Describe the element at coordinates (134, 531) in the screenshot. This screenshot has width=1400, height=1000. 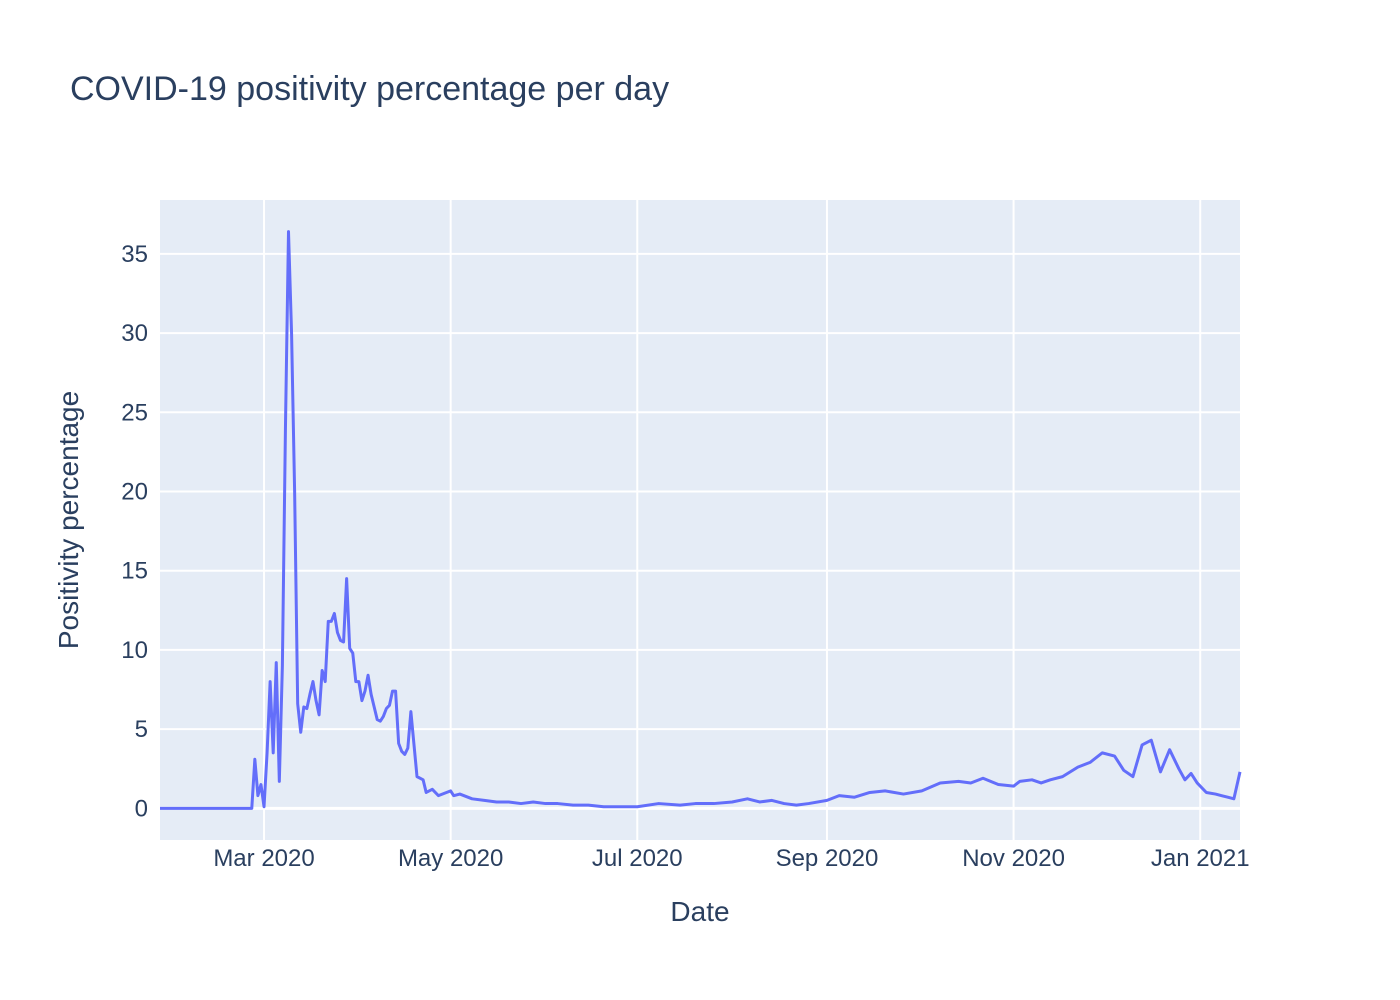
I see `y-axis-ticks: 0 5 10 15 20 25 30 35` at that location.